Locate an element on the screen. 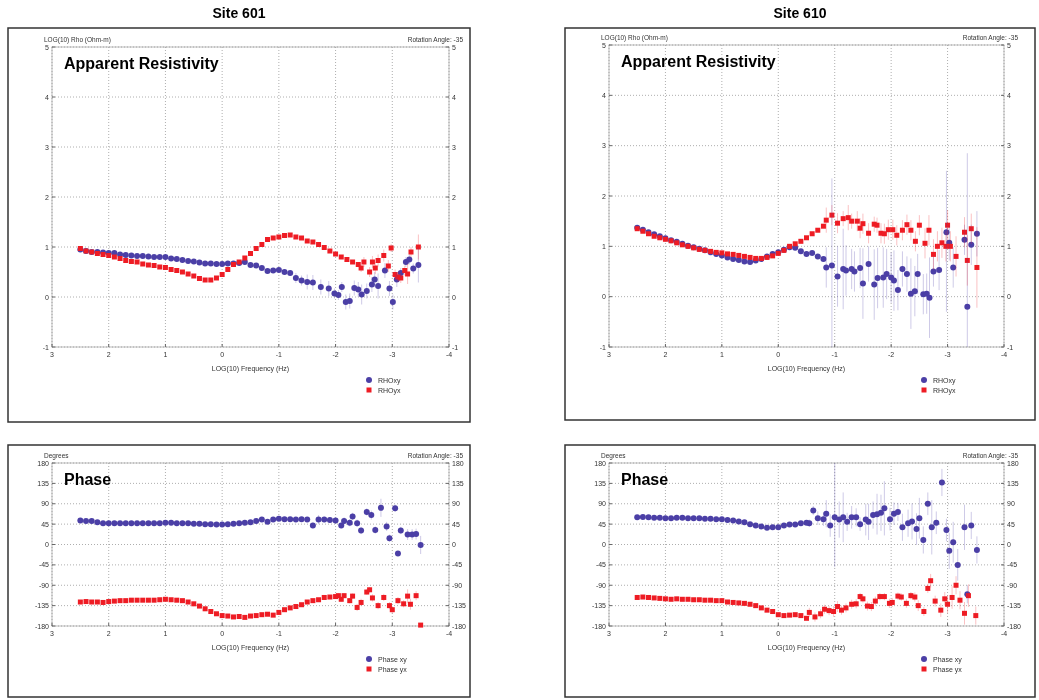 The height and width of the screenshot is (700, 1039). chart-title: Site 610 is located at coordinates (800, 13).